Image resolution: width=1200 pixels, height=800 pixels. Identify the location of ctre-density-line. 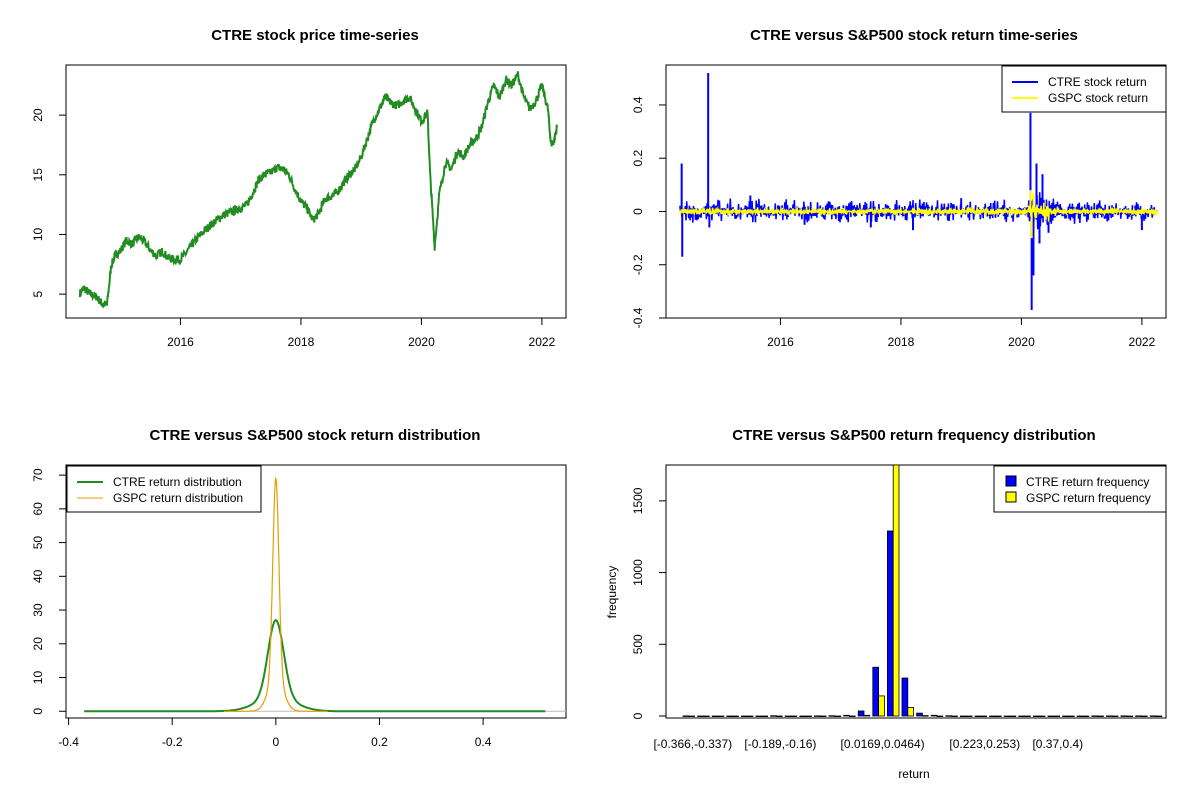
(315, 666).